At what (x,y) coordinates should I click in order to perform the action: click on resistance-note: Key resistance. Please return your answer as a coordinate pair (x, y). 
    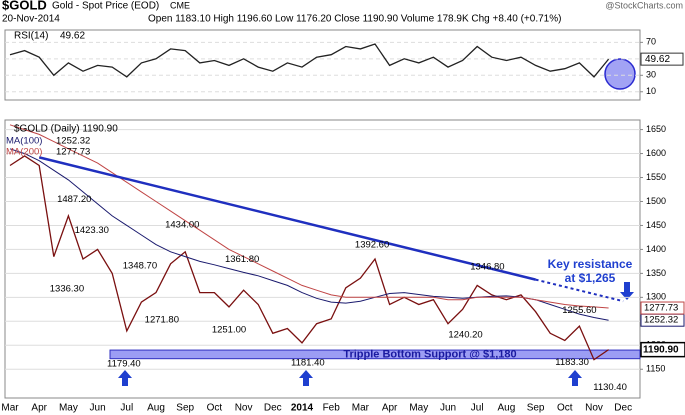
    Looking at the image, I should click on (590, 264).